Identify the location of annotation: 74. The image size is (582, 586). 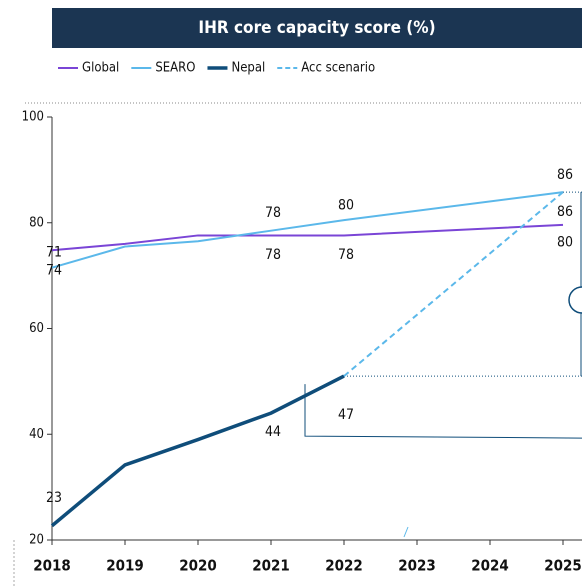
(54, 270).